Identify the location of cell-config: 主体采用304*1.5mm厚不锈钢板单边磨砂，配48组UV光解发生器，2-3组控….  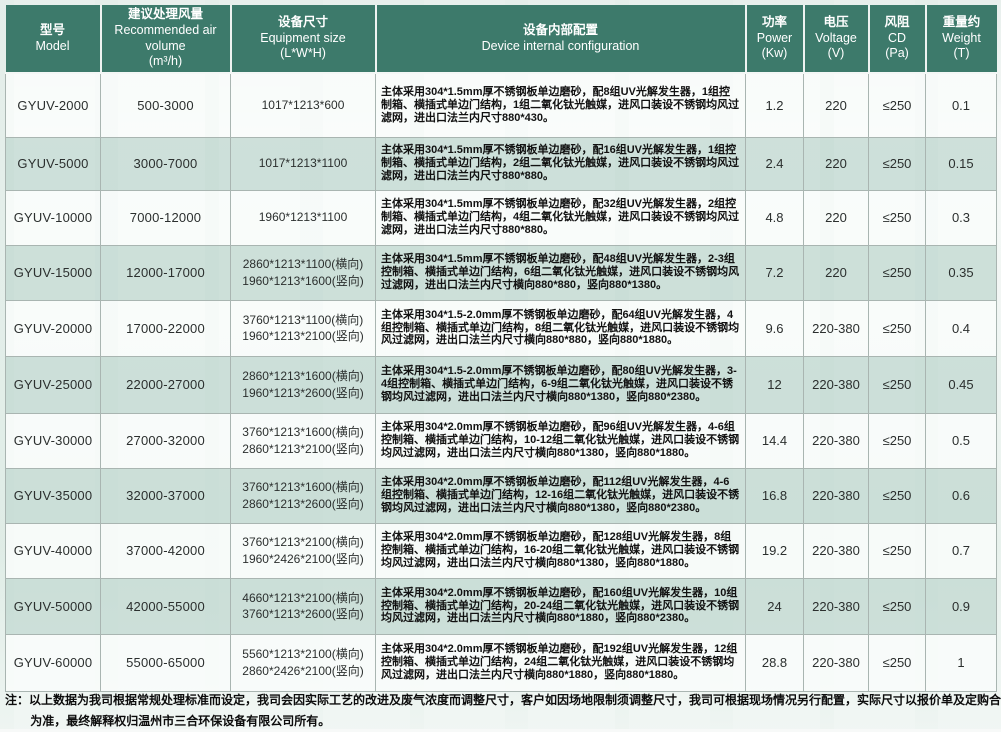
(560, 272).